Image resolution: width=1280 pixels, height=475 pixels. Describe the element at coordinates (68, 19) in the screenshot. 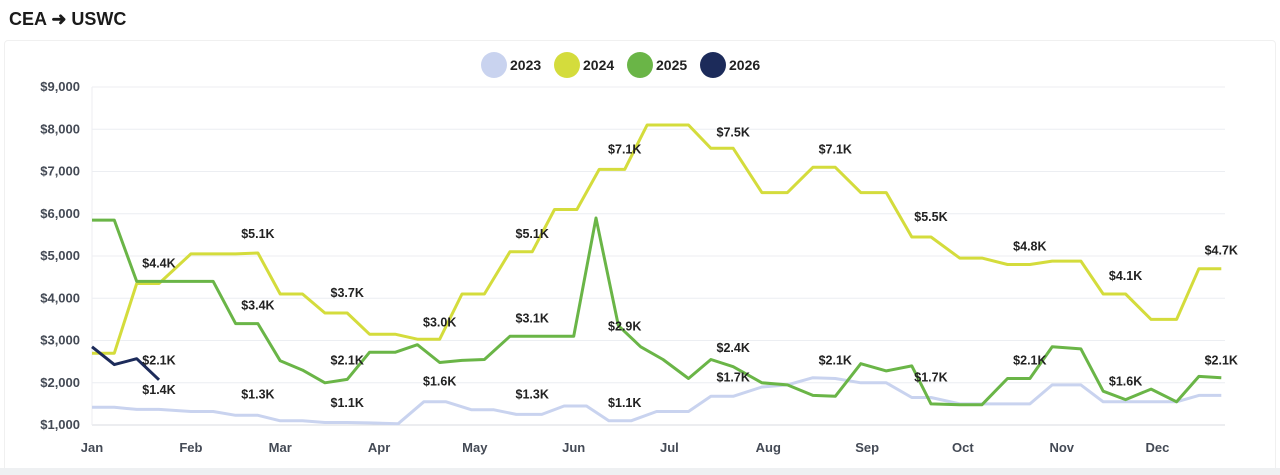

I see `chart-title: CEA ➜ USWC` at that location.